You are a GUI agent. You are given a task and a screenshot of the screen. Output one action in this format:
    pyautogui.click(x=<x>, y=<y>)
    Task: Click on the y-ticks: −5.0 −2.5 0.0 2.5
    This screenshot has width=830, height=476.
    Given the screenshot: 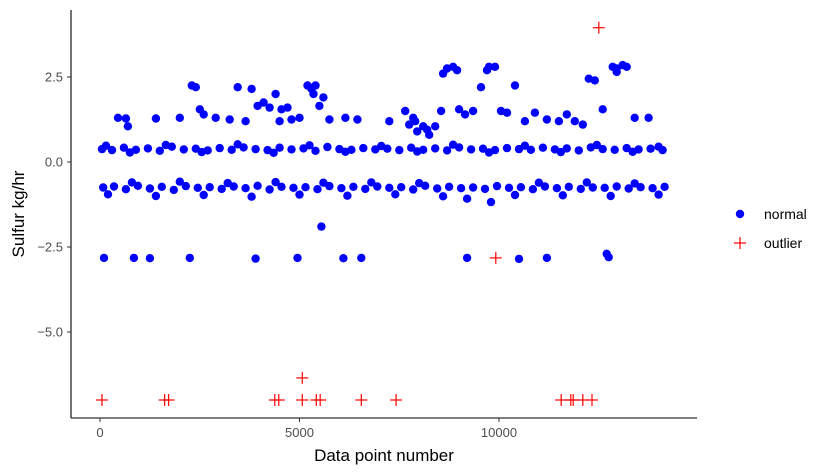 What is the action you would take?
    pyautogui.click(x=54, y=205)
    